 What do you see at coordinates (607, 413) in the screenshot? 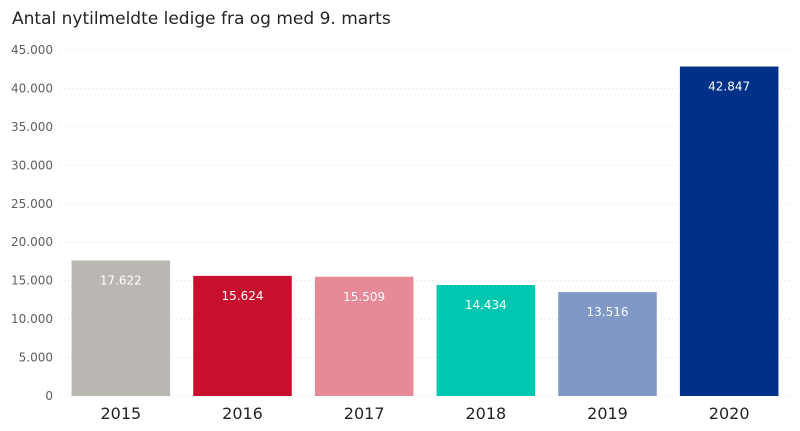
I see `x-tick-label: 2019` at bounding box center [607, 413].